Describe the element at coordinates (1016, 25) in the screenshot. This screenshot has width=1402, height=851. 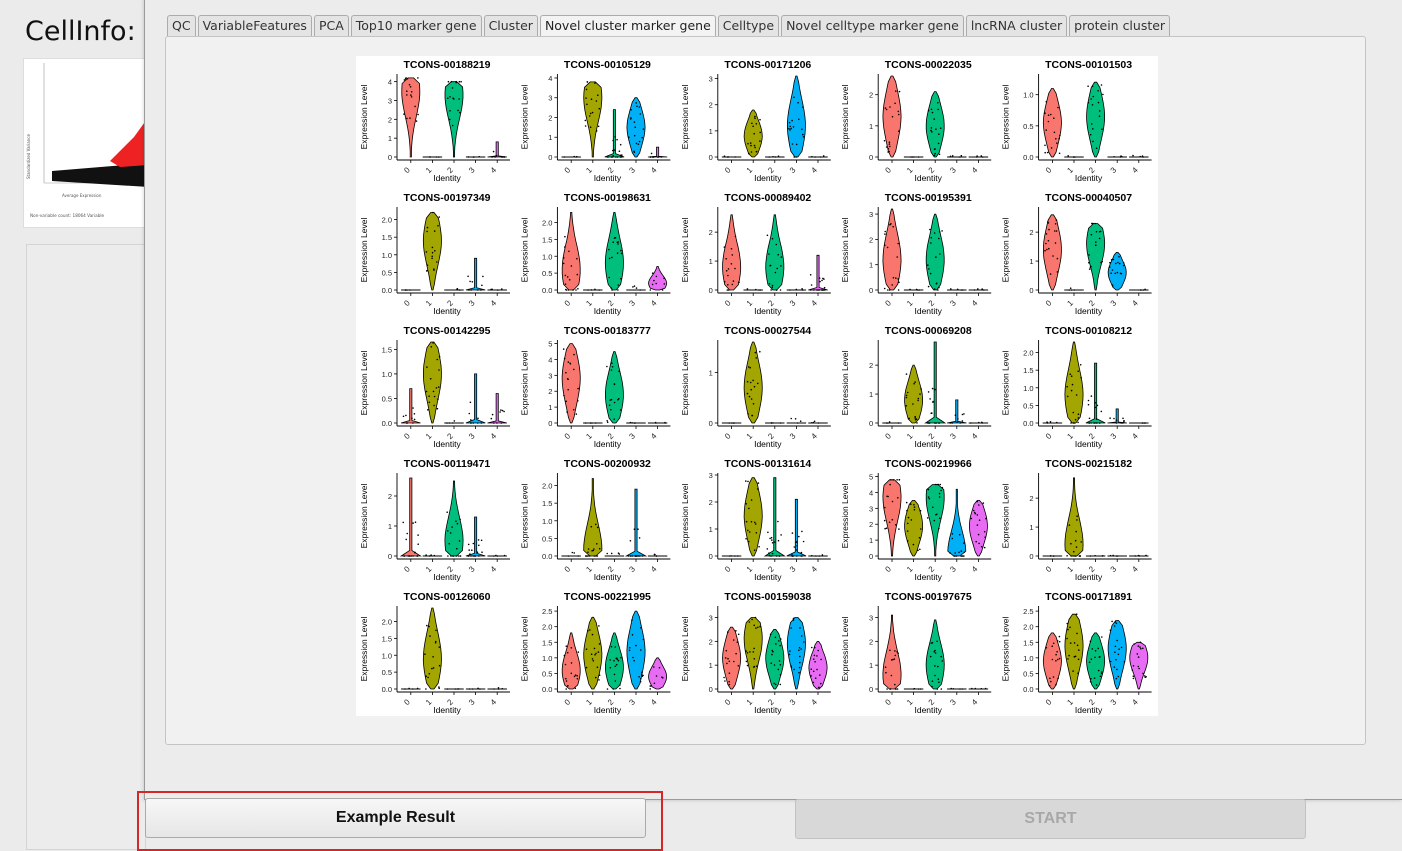
I see `tab-lncrna-cluster: lncRNA cluster` at that location.